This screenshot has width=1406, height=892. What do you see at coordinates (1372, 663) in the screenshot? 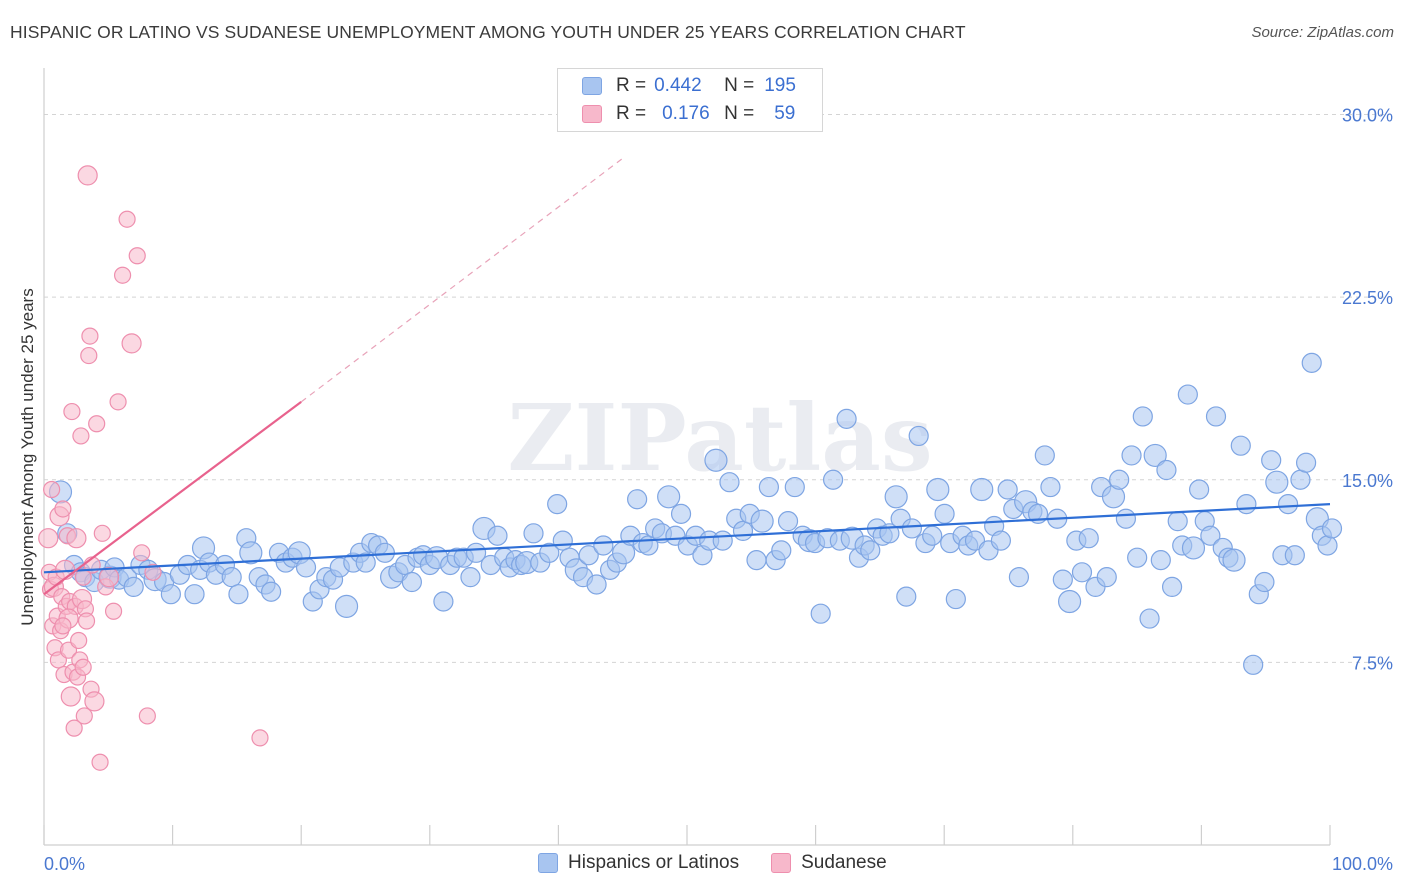
I see `y-tick-label-0: 7.5%` at bounding box center [1372, 663].